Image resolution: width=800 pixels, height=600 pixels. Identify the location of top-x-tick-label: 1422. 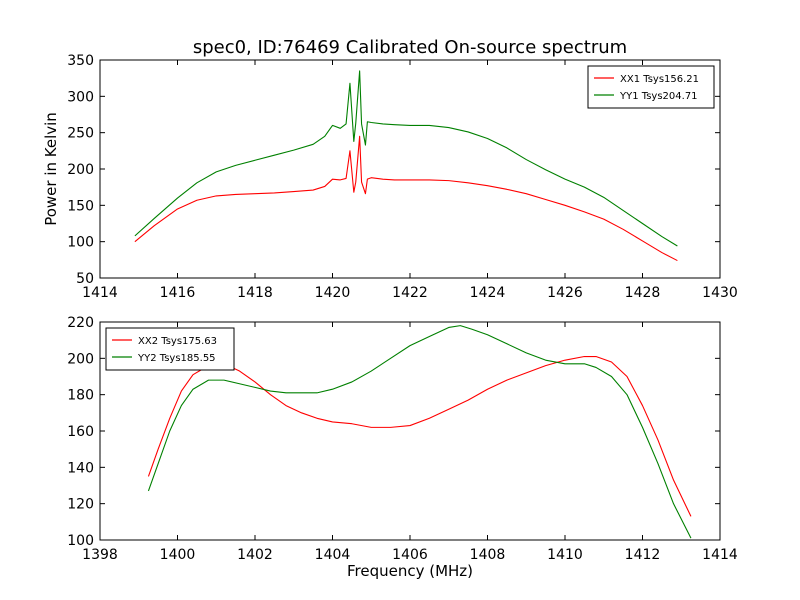
(410, 293).